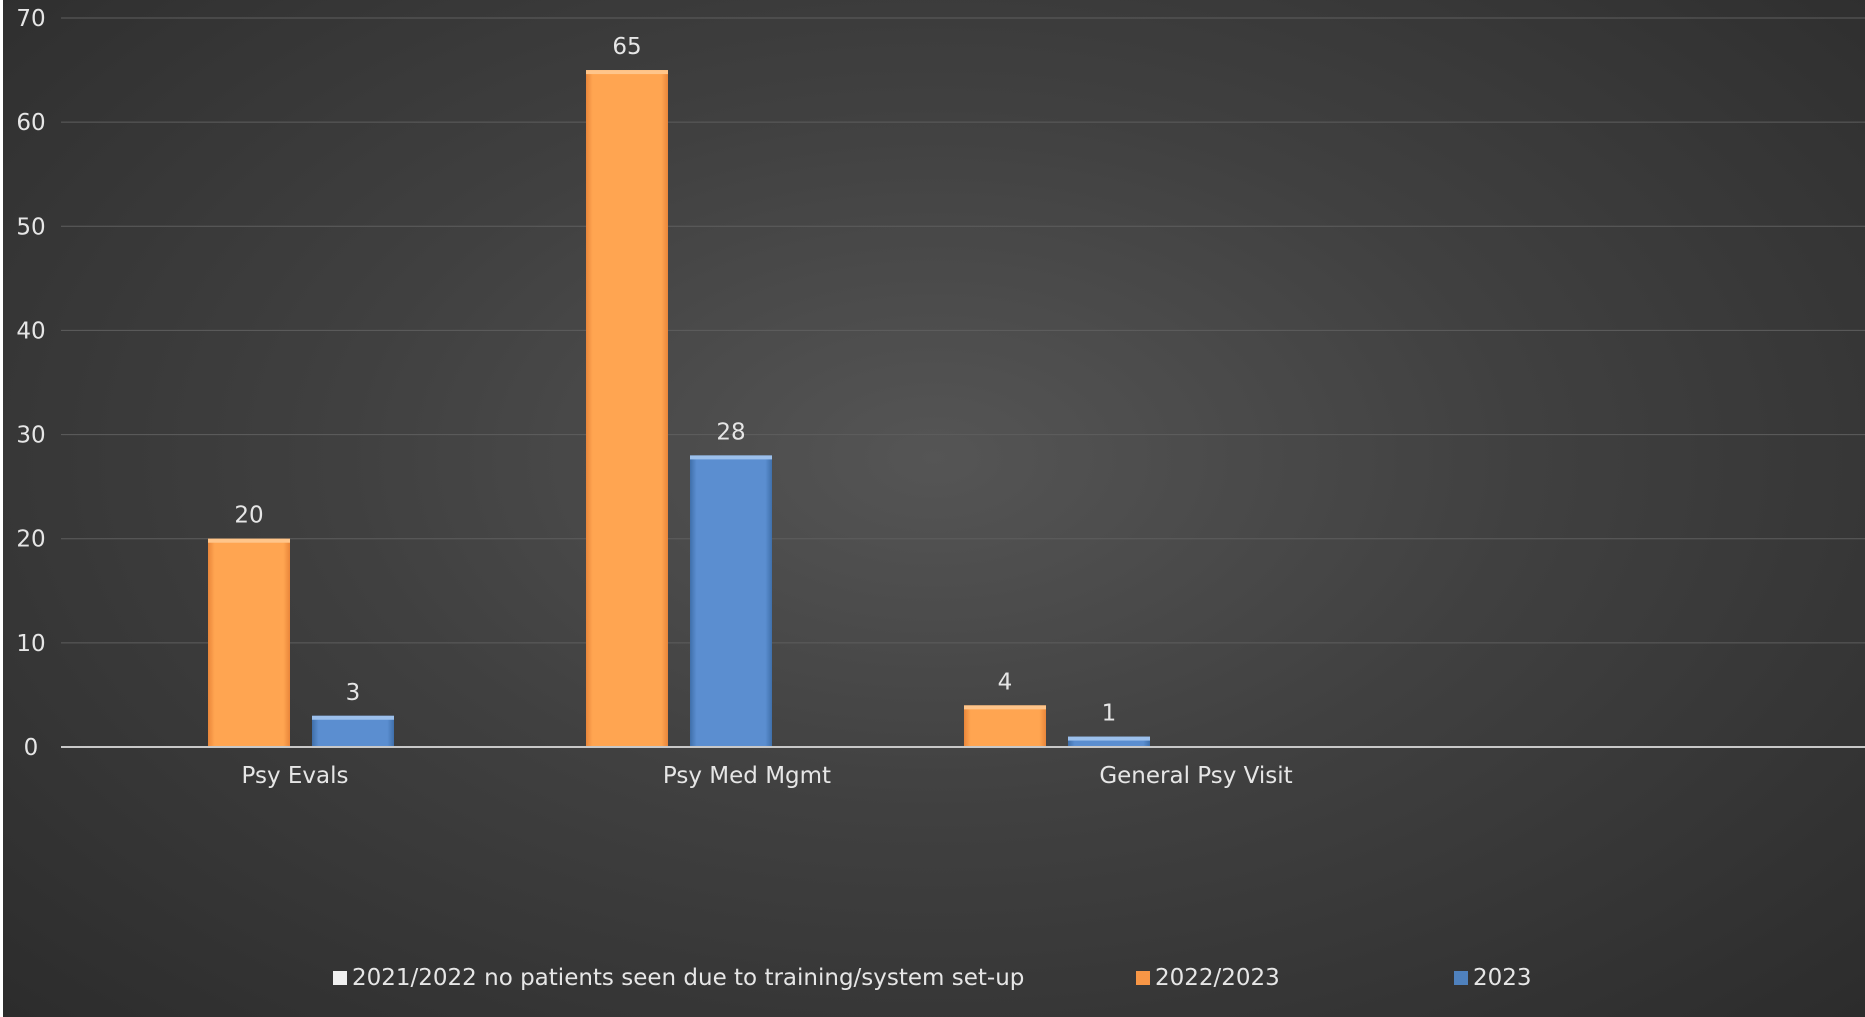  I want to click on y-tick-label: 0, so click(31, 748).